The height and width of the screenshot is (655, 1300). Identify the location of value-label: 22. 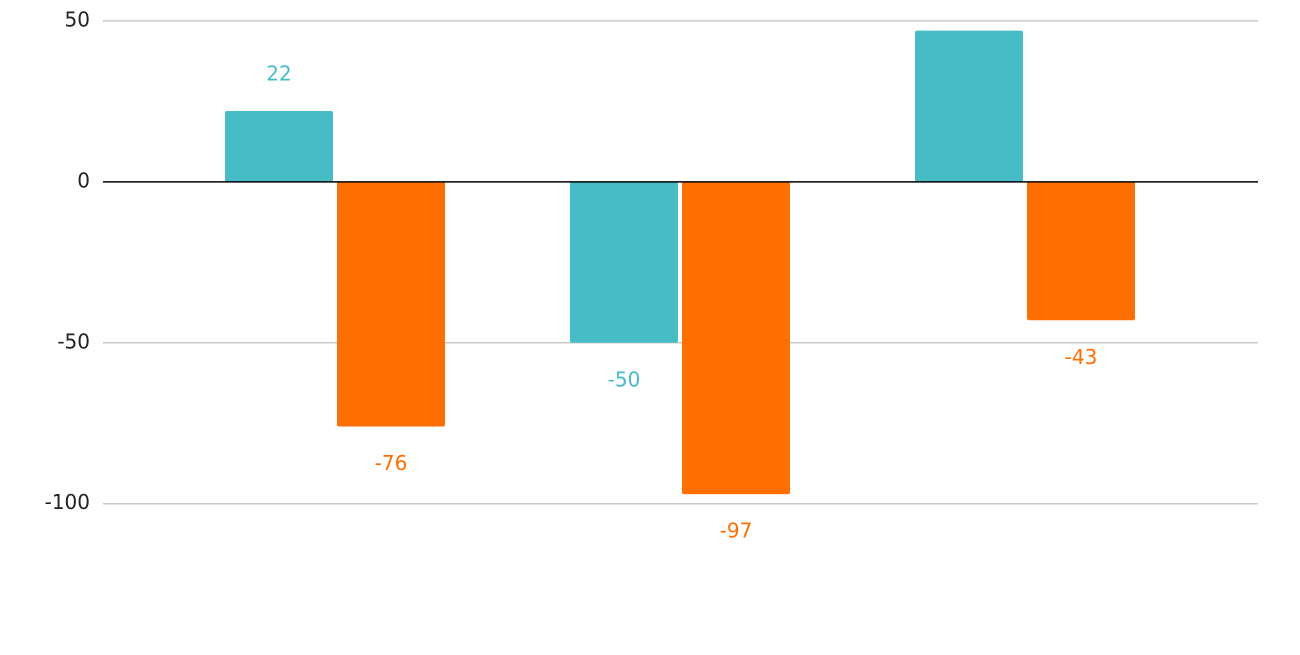
(278, 74).